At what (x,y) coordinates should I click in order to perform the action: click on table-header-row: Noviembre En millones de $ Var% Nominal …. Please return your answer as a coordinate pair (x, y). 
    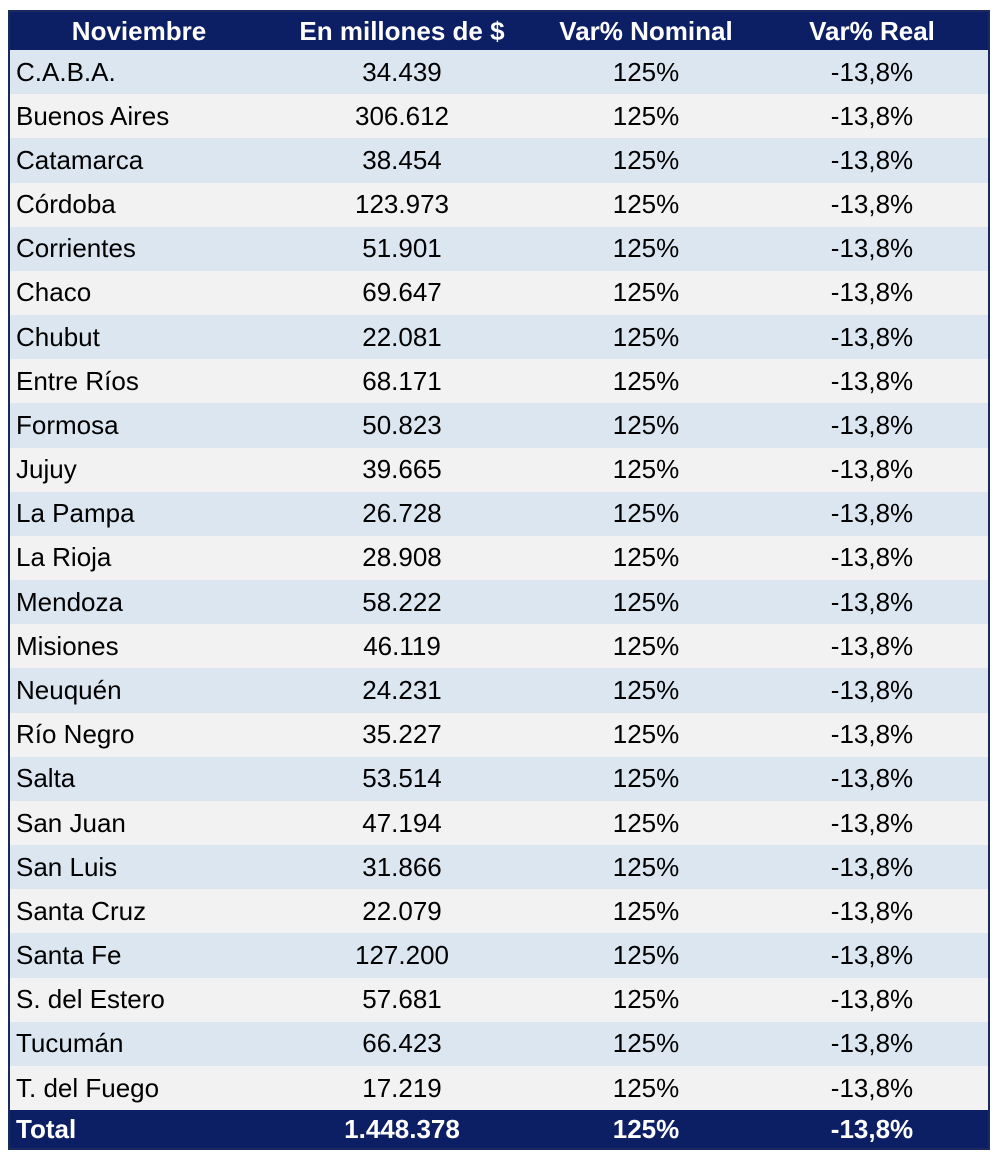
    Looking at the image, I should click on (499, 31).